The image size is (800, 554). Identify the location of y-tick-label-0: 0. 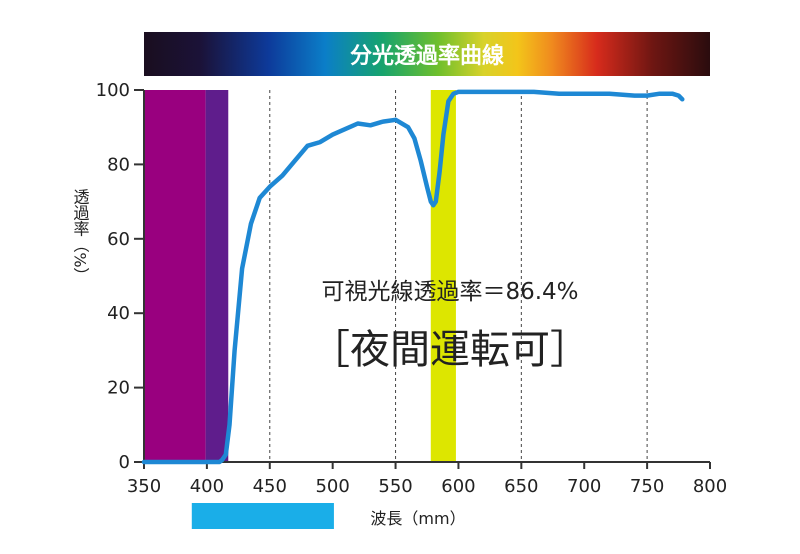
(124, 462).